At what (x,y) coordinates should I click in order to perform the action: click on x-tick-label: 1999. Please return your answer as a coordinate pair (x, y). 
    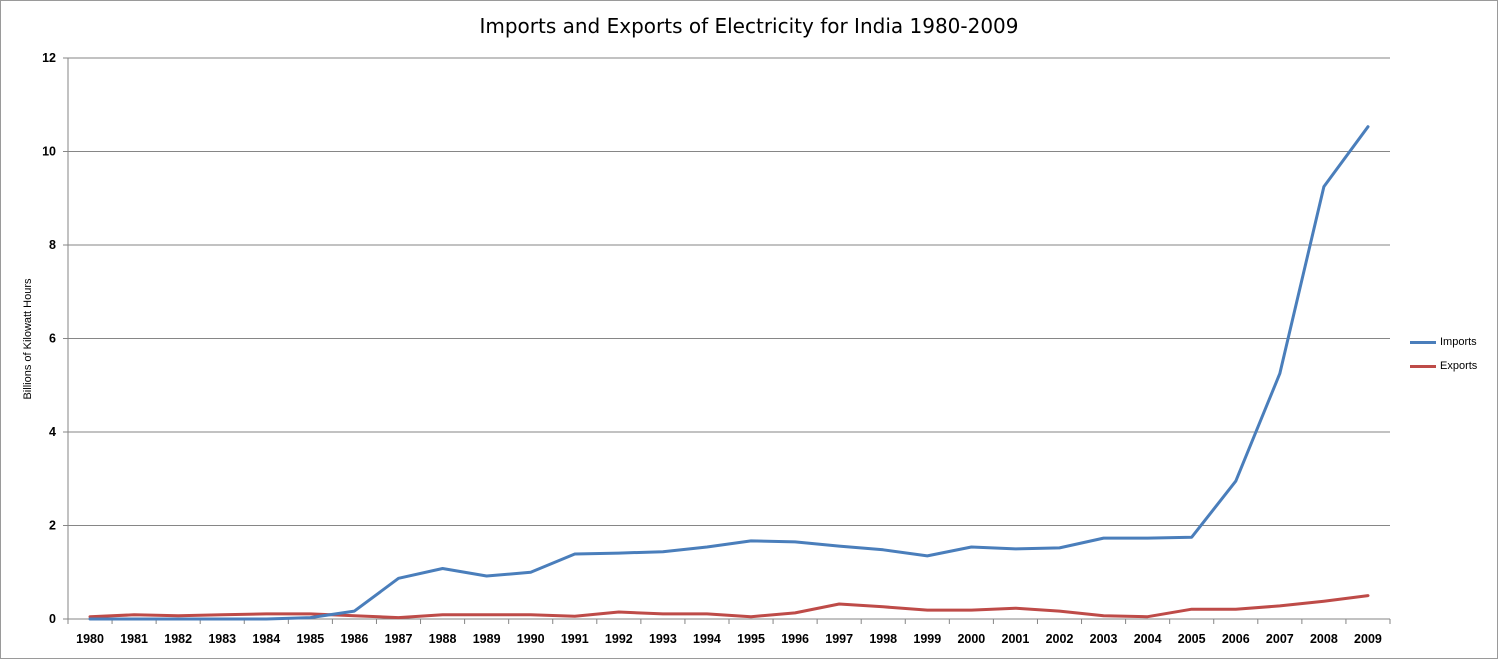
    Looking at the image, I should click on (927, 639).